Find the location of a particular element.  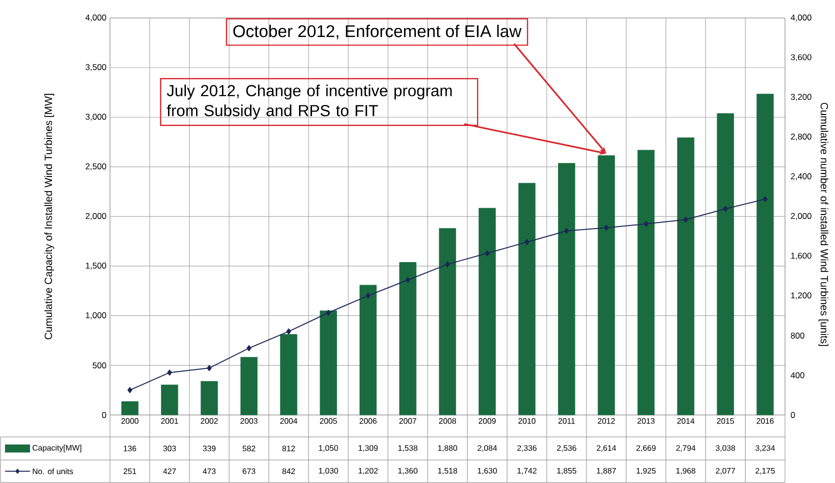

y2-tick-label: 0 is located at coordinates (792, 415).